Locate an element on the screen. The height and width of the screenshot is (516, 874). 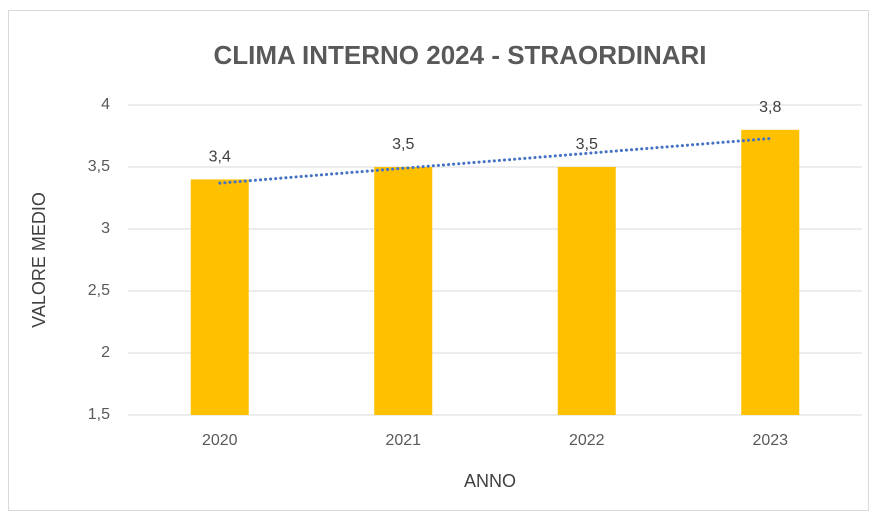
y-tick-label: 4 is located at coordinates (105, 104).